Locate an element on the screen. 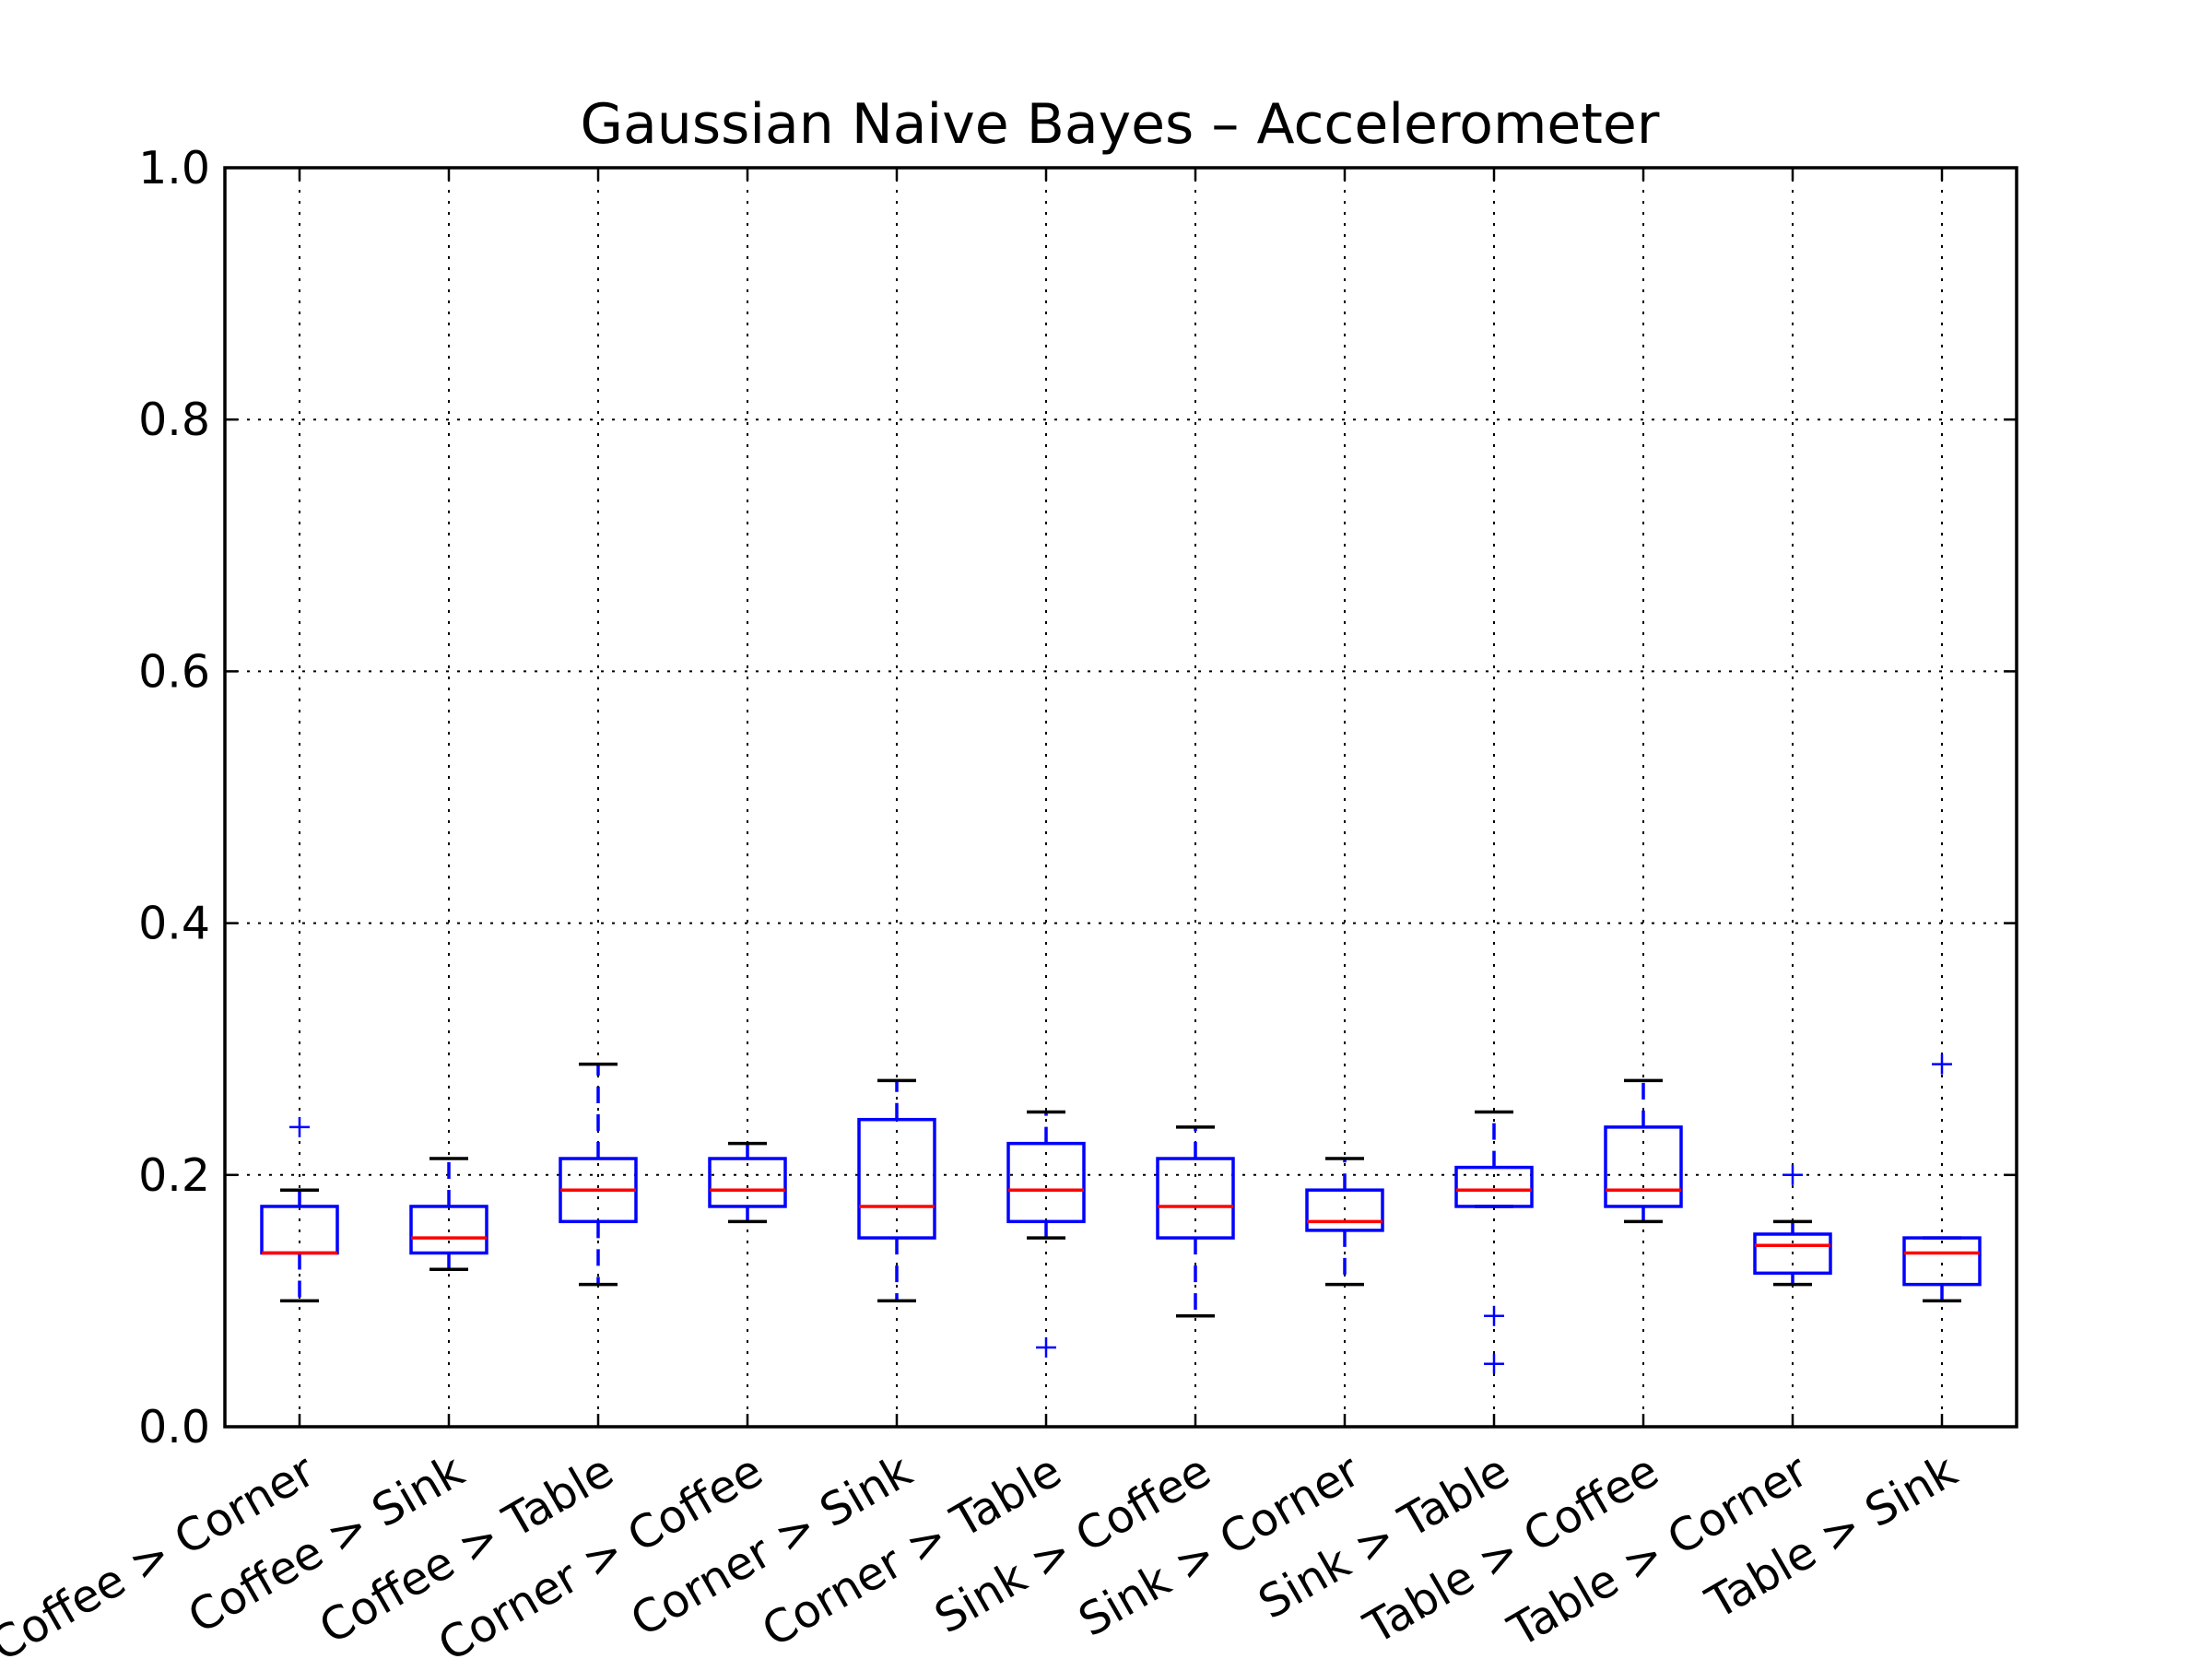 The image size is (2212, 1659). y-tick-label: 0.8 is located at coordinates (174, 420).